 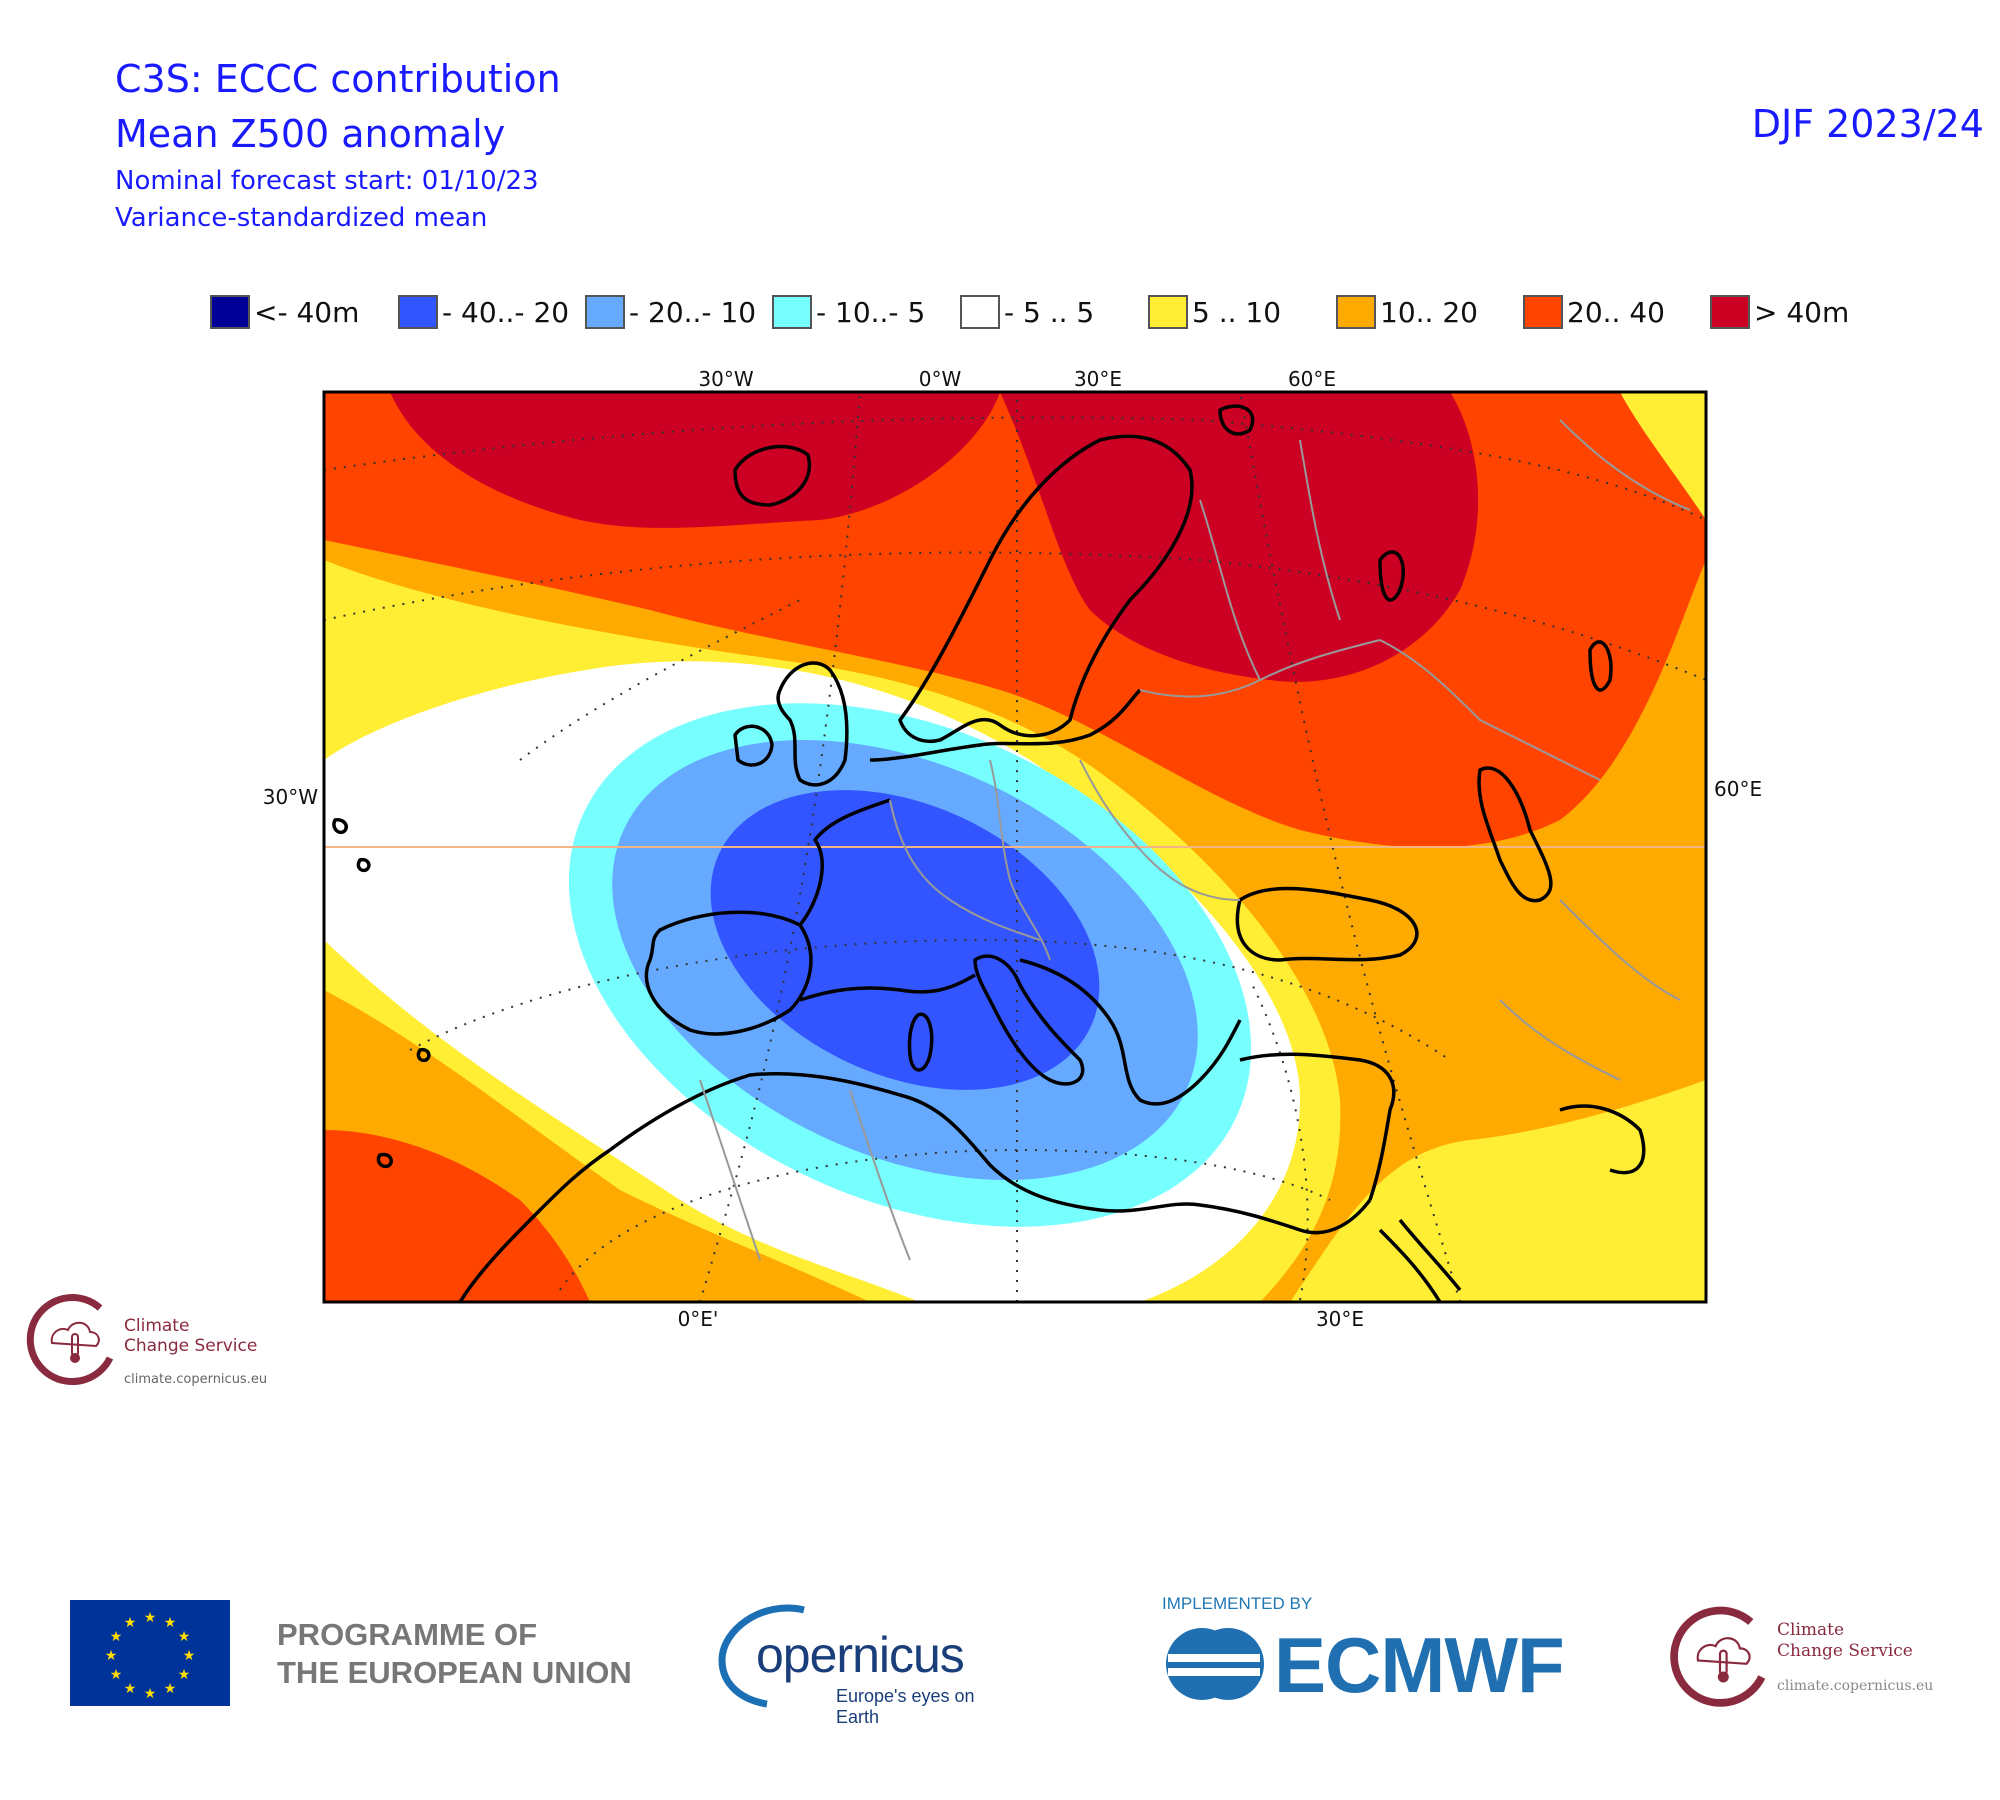 What do you see at coordinates (772, 475) in the screenshot?
I see `iceland-outline` at bounding box center [772, 475].